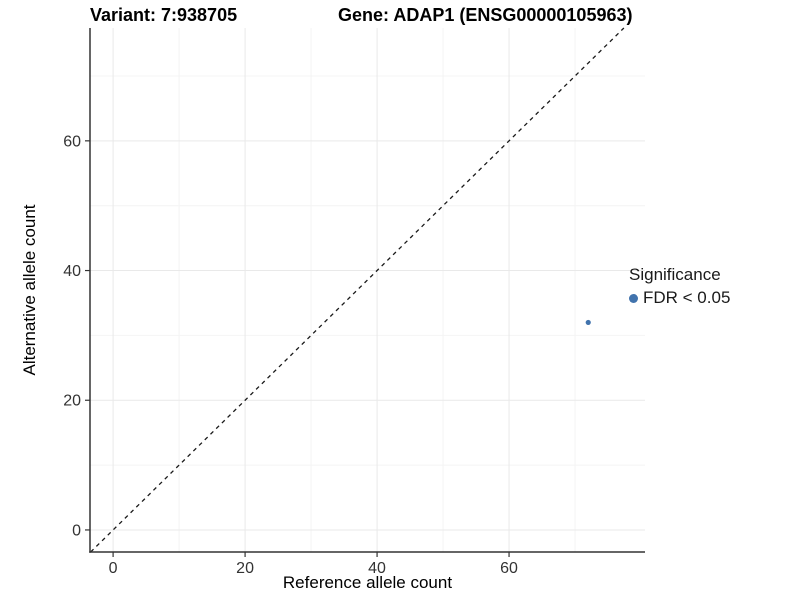  What do you see at coordinates (377, 568) in the screenshot?
I see `x-tick-label: 40` at bounding box center [377, 568].